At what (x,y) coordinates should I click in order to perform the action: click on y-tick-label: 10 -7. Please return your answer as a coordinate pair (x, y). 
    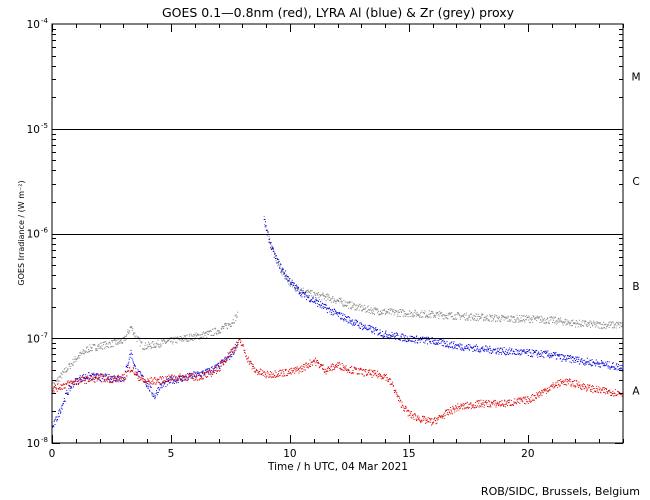
    Looking at the image, I should click on (37, 338).